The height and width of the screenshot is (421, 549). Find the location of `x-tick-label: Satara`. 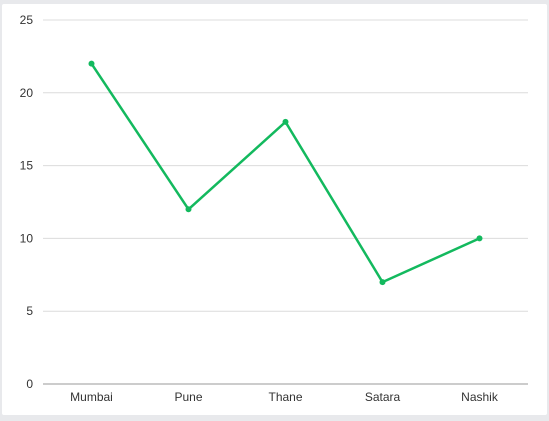

x-tick-label: Satara is located at coordinates (383, 397).